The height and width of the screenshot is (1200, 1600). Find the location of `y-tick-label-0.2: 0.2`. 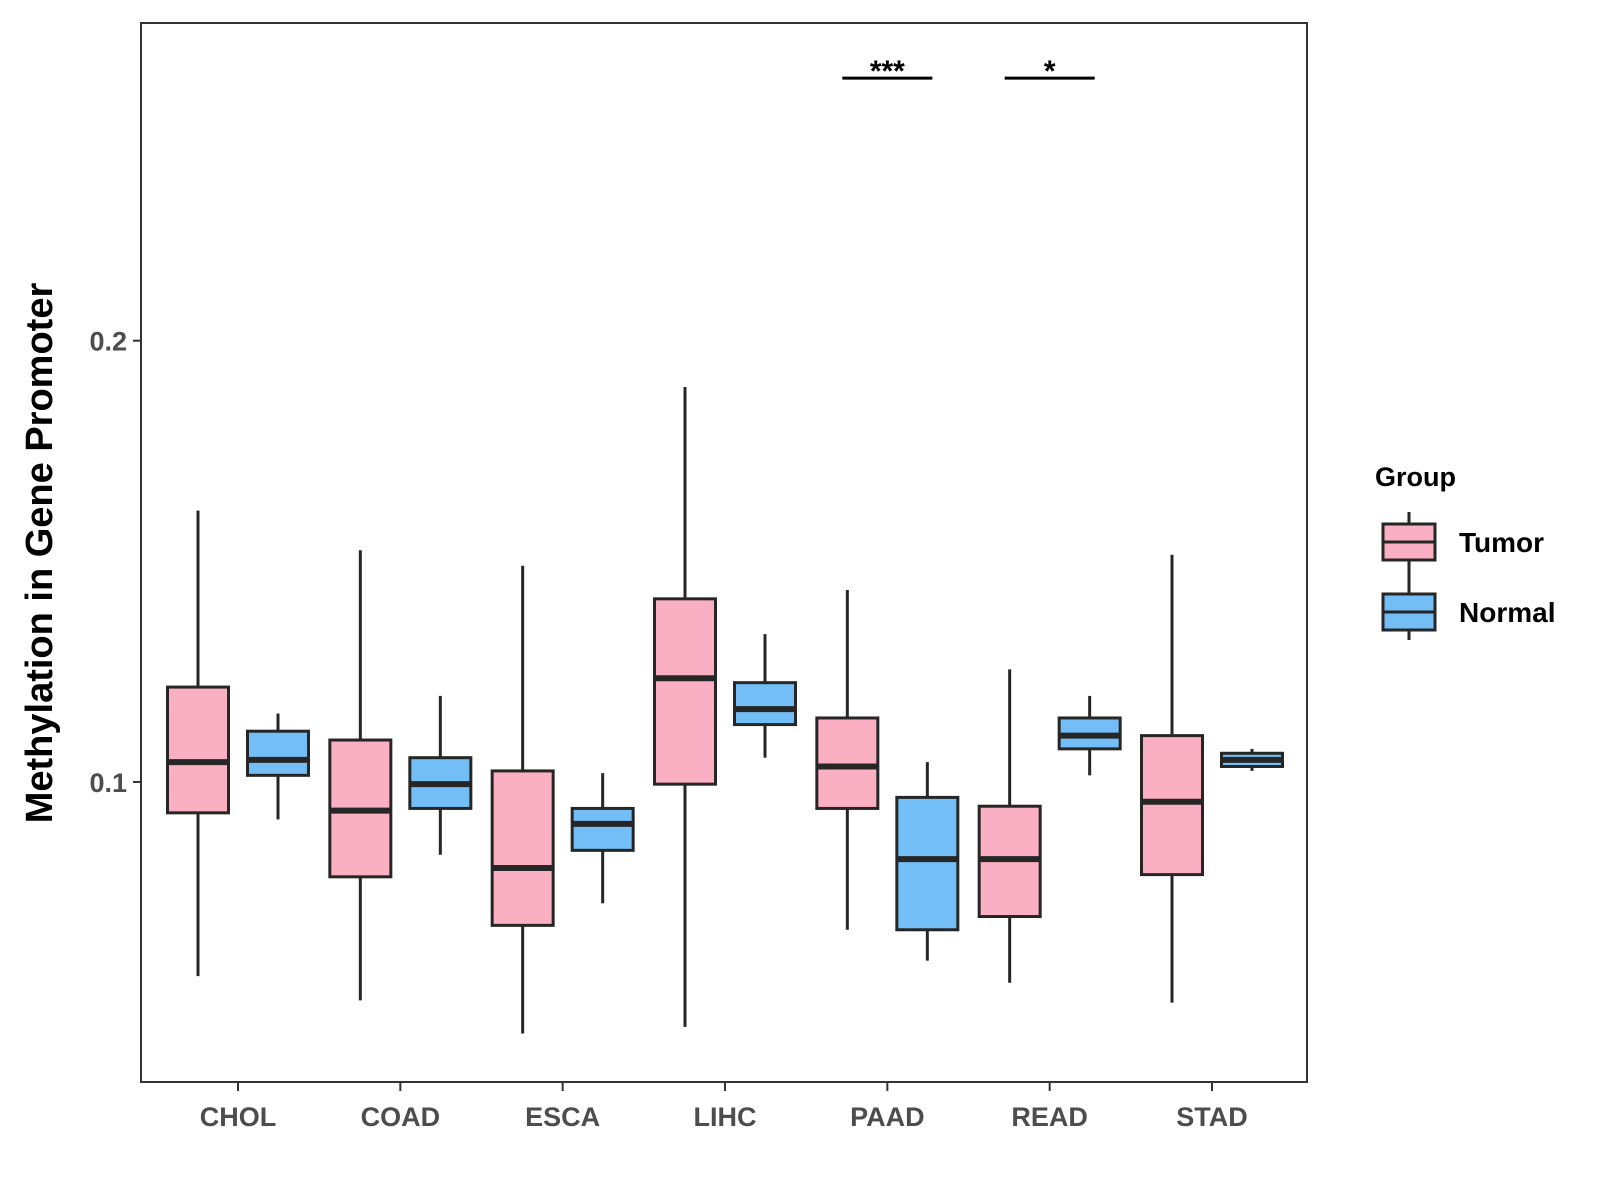

y-tick-label-0.2: 0.2 is located at coordinates (108, 342).